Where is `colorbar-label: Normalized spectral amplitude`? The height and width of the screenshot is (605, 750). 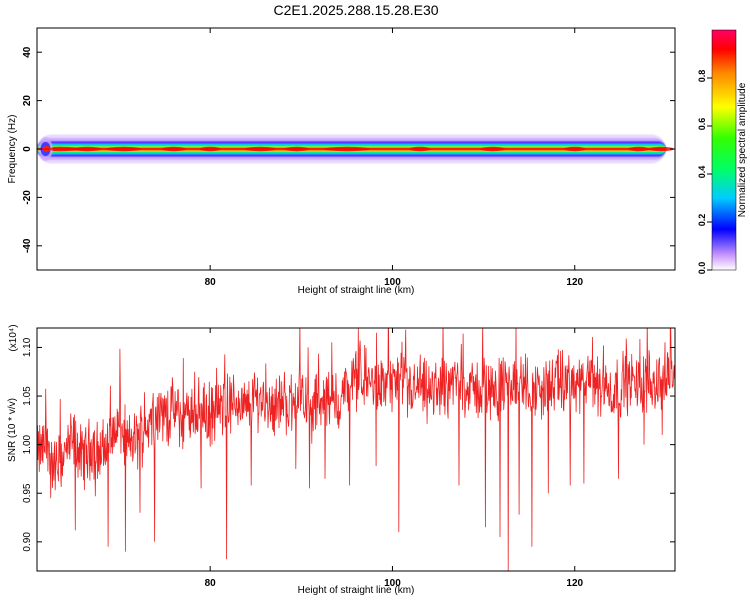
colorbar-label: Normalized spectral amplitude is located at coordinates (742, 149).